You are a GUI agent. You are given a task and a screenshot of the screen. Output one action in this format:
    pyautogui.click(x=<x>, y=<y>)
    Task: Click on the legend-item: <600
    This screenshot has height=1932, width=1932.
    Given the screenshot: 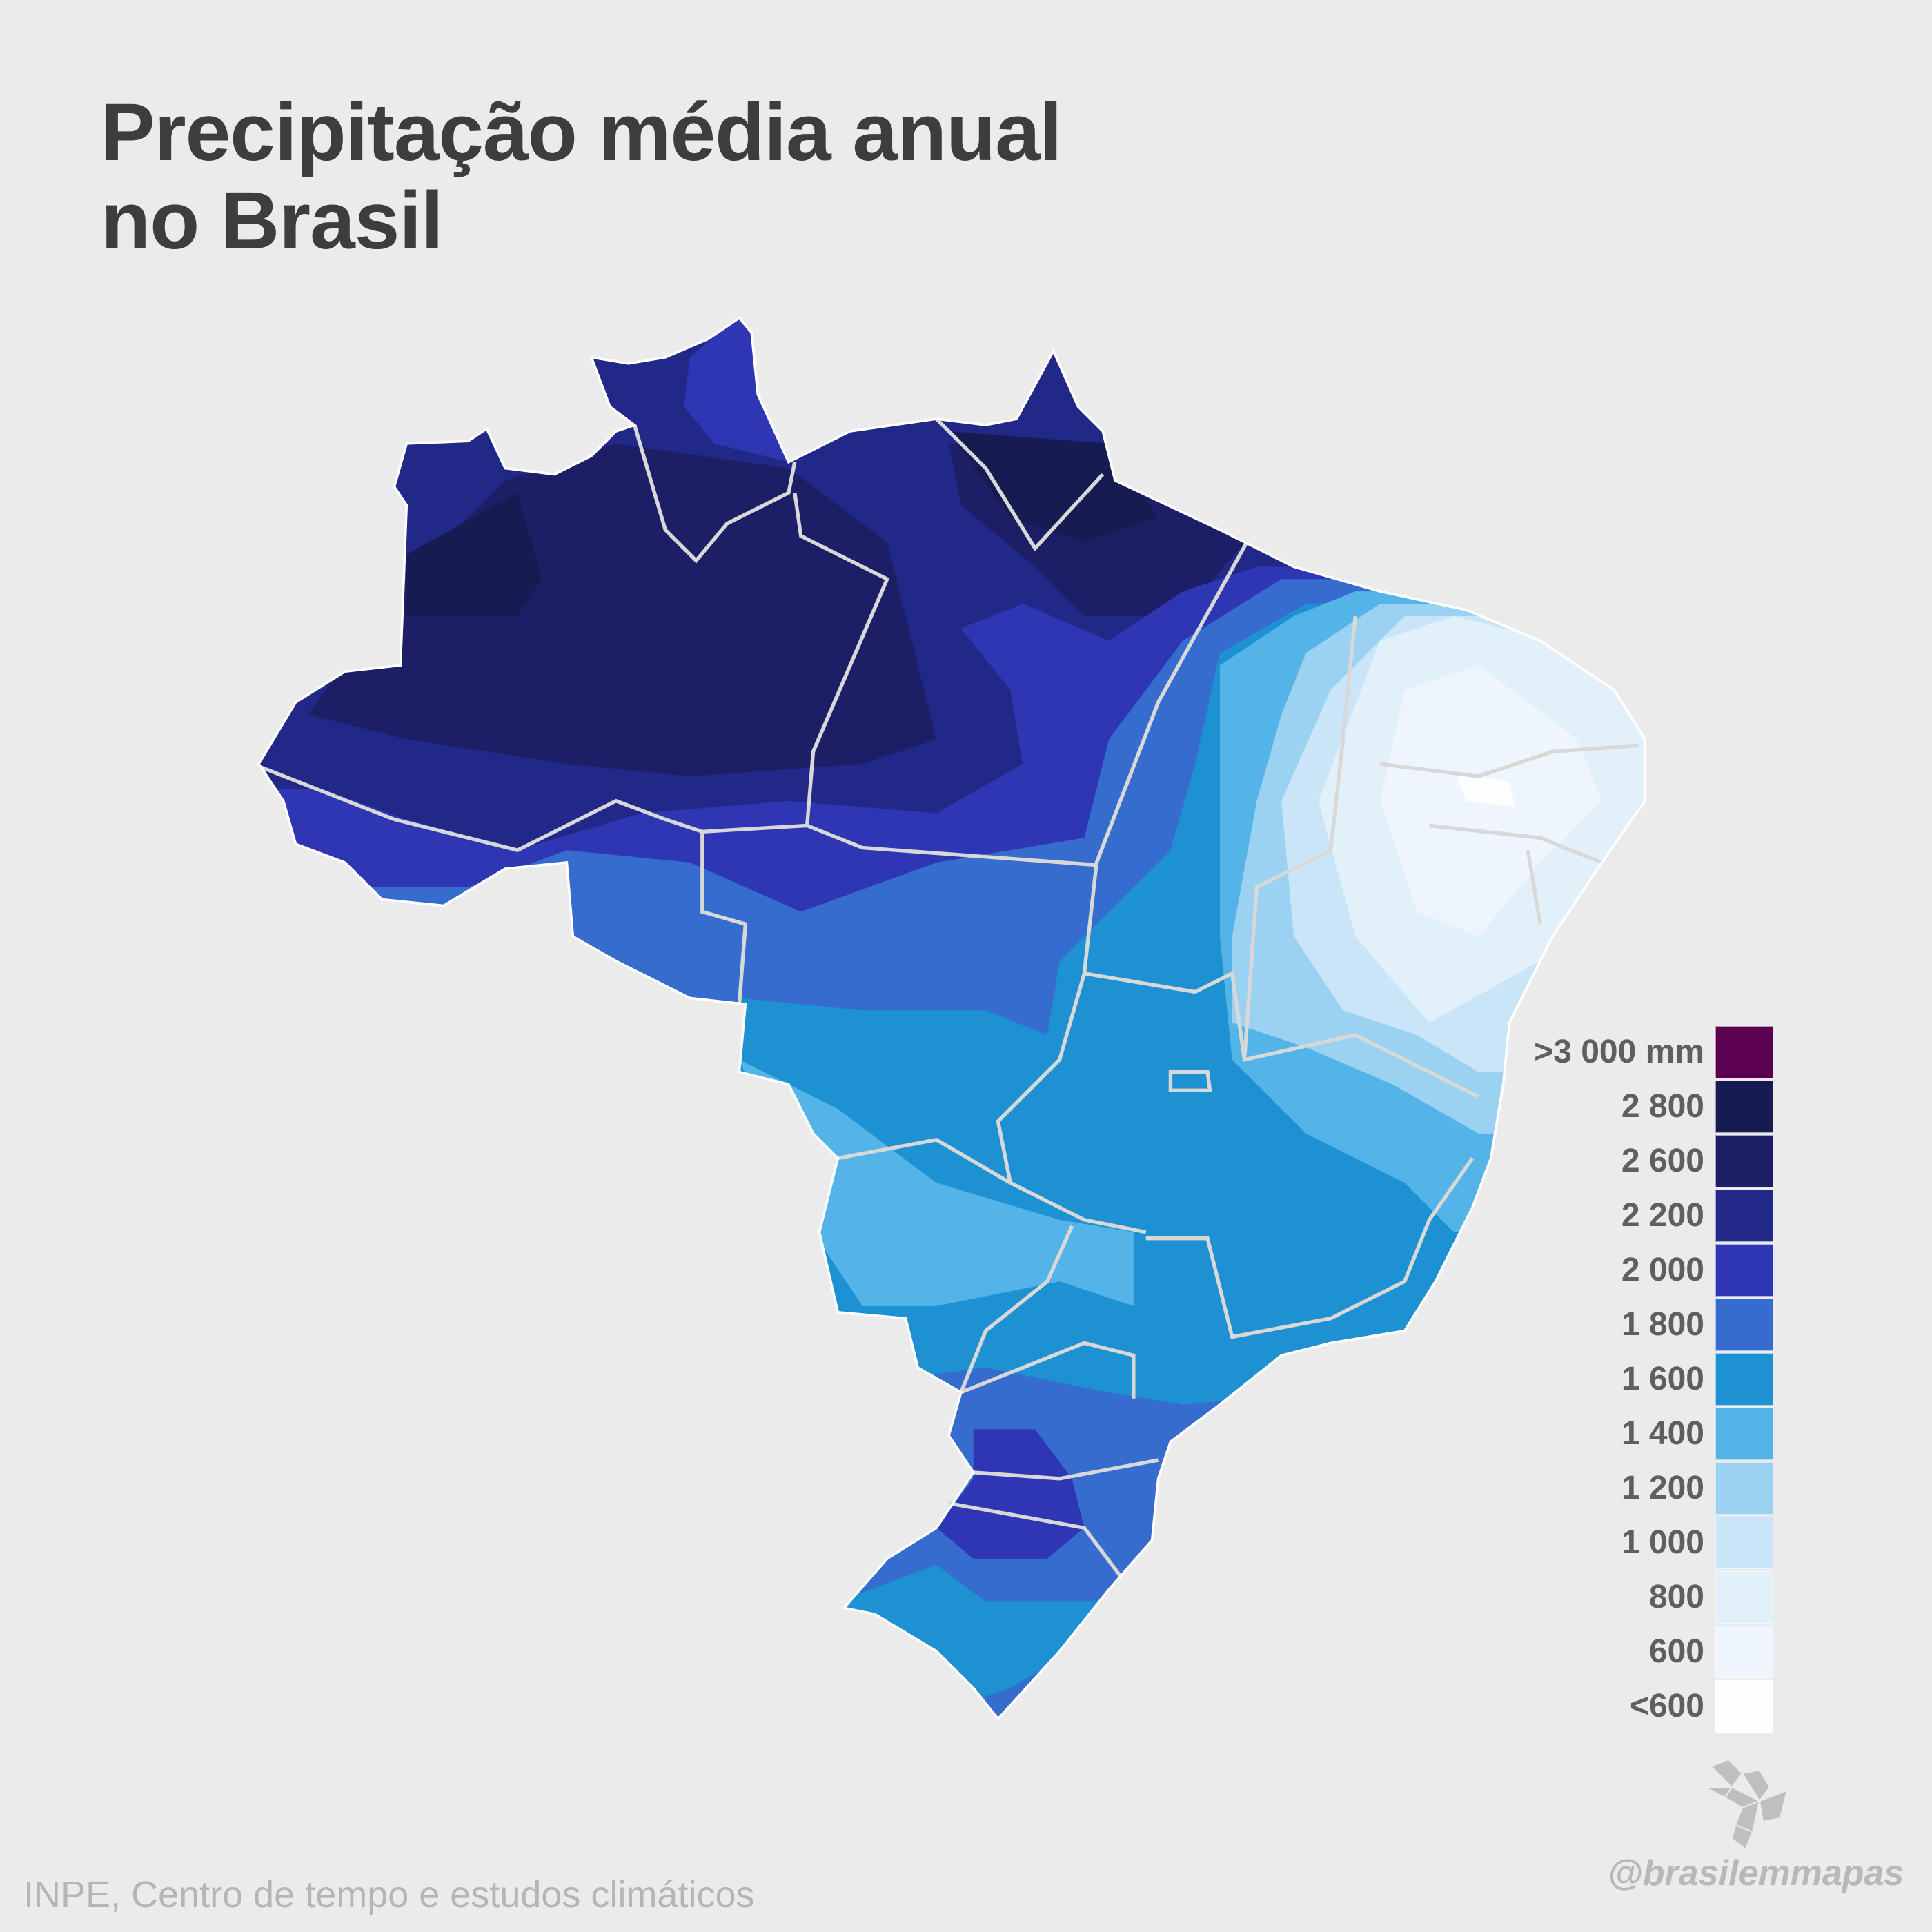 What is the action you would take?
    pyautogui.click(x=1628, y=1706)
    